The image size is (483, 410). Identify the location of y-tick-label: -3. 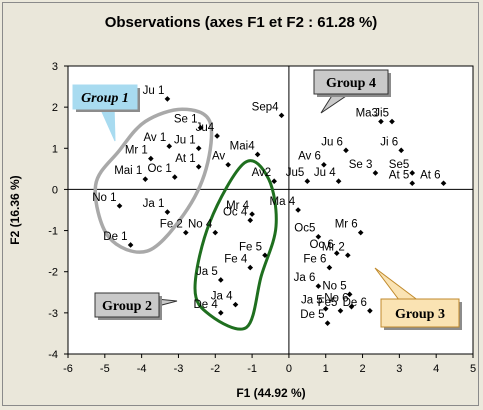
(53, 314).